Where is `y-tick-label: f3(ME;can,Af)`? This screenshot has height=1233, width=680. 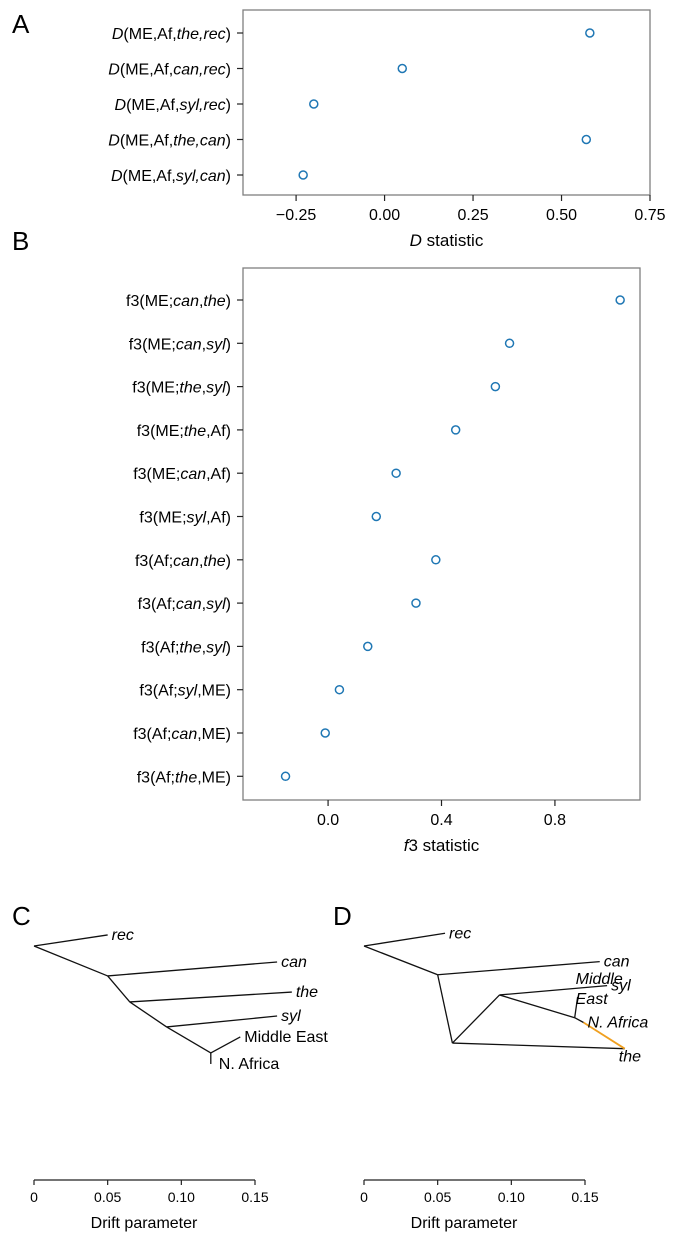 y-tick-label: f3(ME;can,Af) is located at coordinates (182, 474).